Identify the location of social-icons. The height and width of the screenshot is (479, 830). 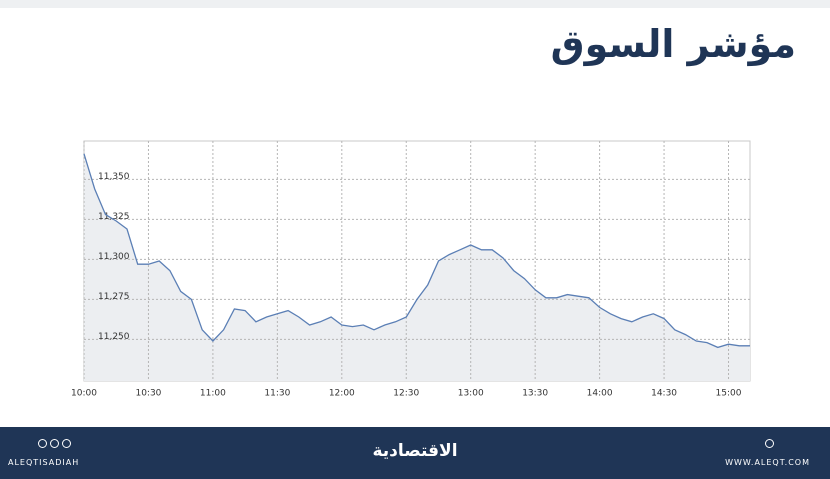
(54, 443).